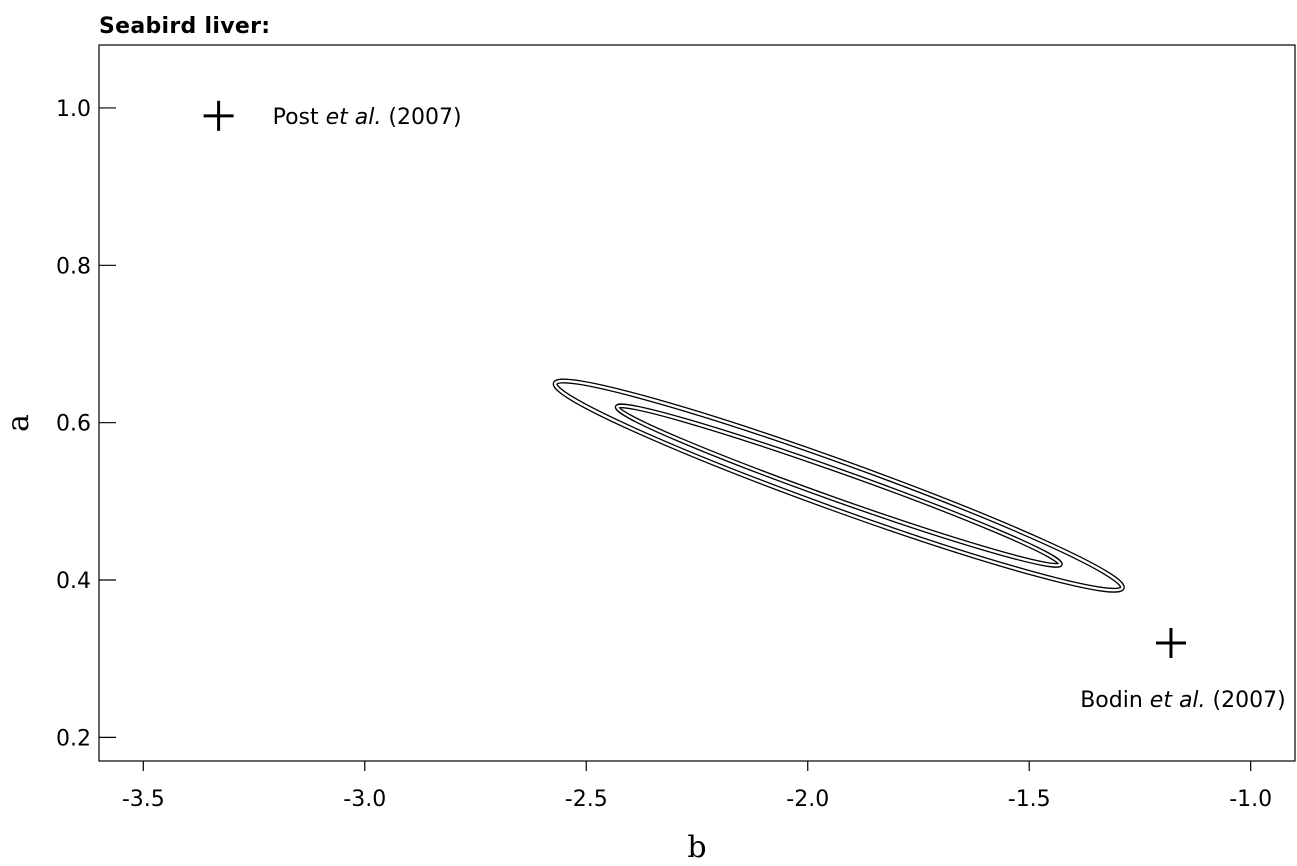 The width and height of the screenshot is (1297, 866). I want to click on contour-outer, so click(838, 485).